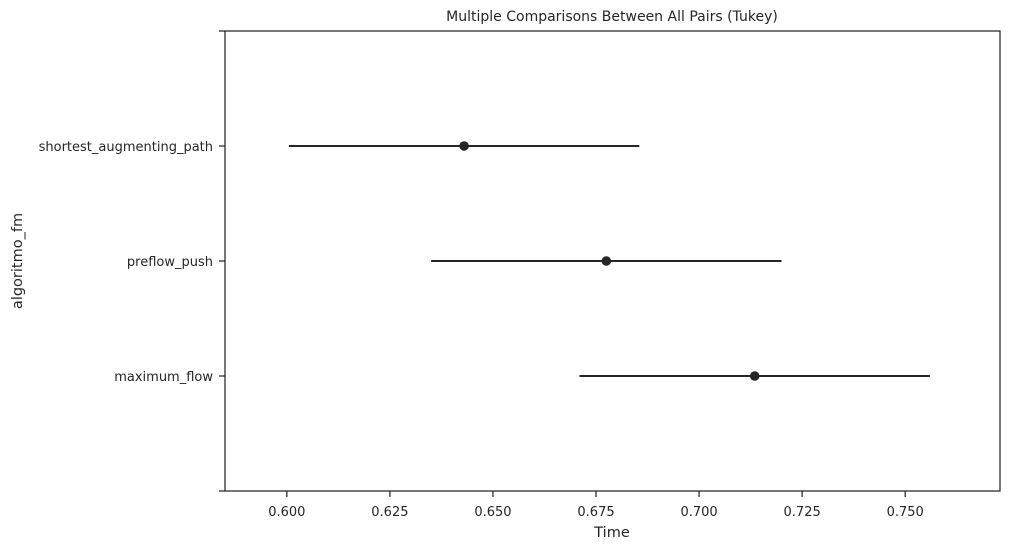 This screenshot has height=550, width=1015. I want to click on x-tick-label-2: 0.650, so click(492, 512).